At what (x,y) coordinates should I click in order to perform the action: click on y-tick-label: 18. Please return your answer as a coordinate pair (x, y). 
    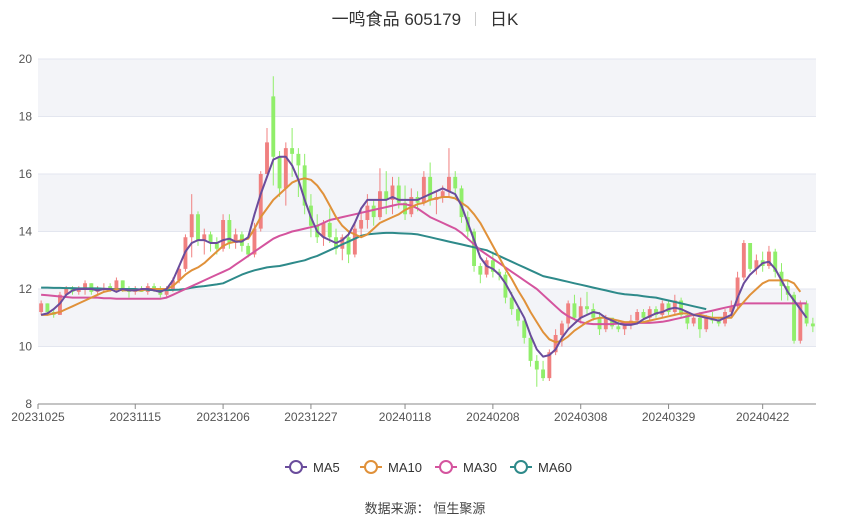
    Looking at the image, I should click on (26, 117).